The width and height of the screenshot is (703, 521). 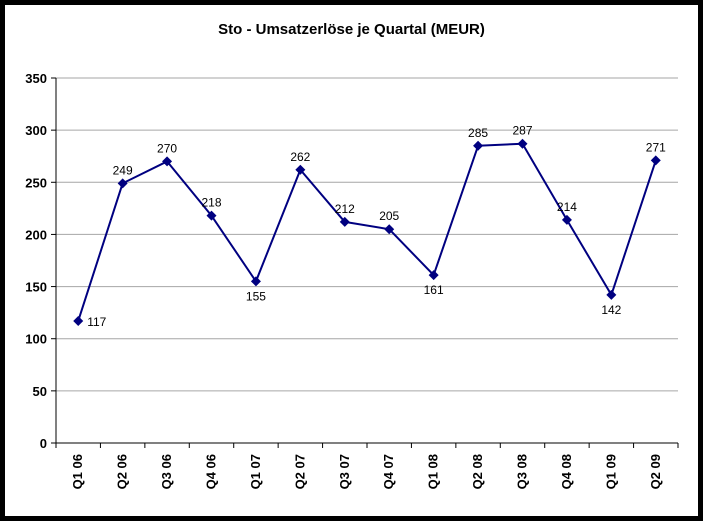 I want to click on y-tick-label: 300, so click(x=36, y=130).